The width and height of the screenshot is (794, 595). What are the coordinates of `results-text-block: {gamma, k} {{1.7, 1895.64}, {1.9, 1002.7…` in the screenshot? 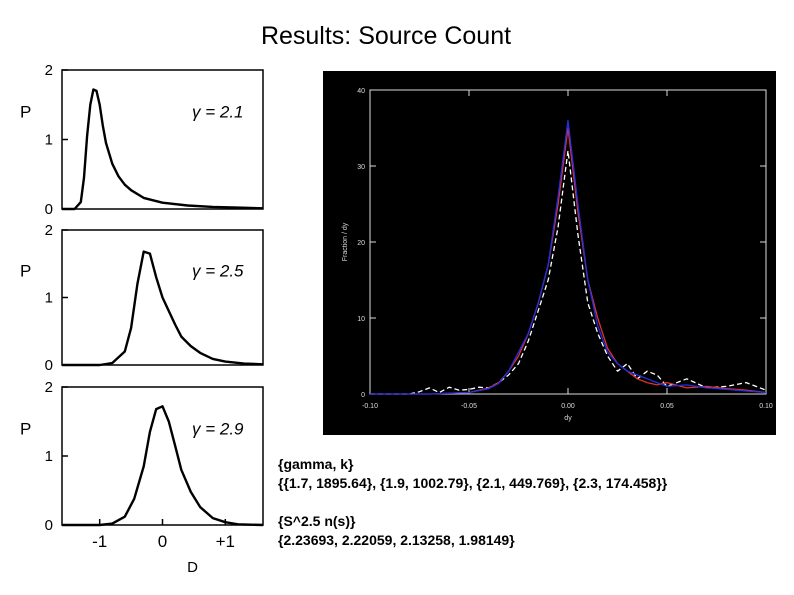 It's located at (498, 502).